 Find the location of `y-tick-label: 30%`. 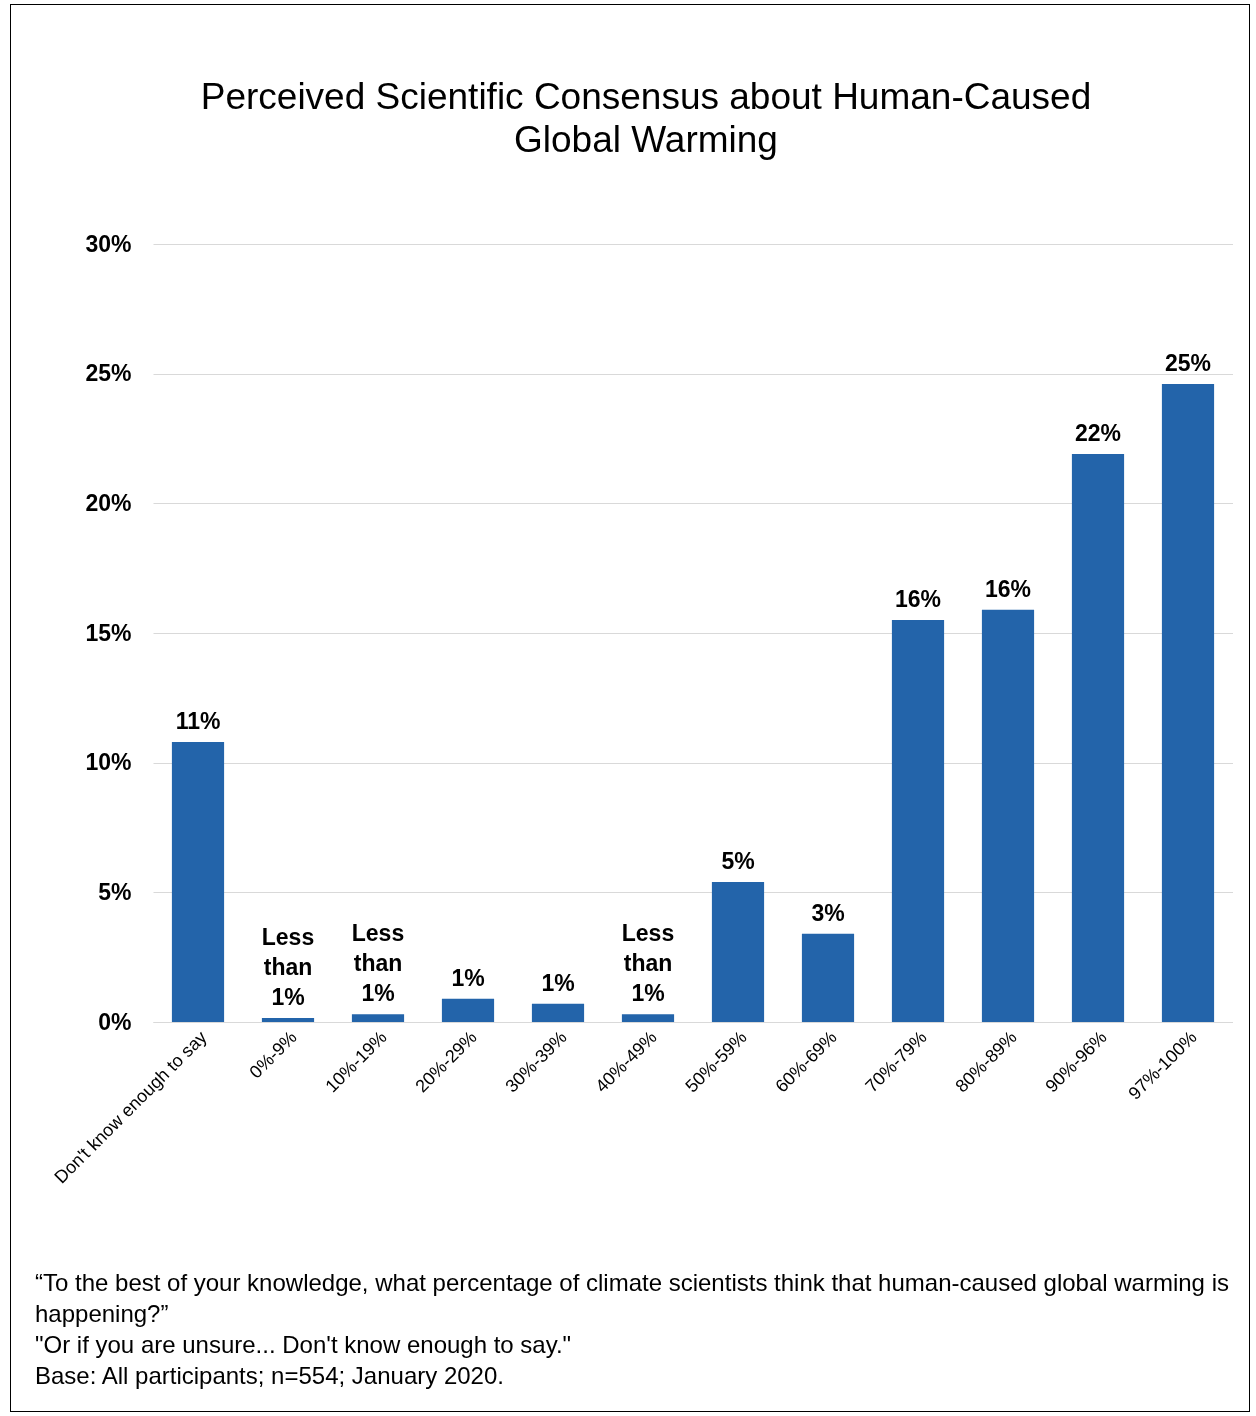

y-tick-label: 30% is located at coordinates (108, 243).